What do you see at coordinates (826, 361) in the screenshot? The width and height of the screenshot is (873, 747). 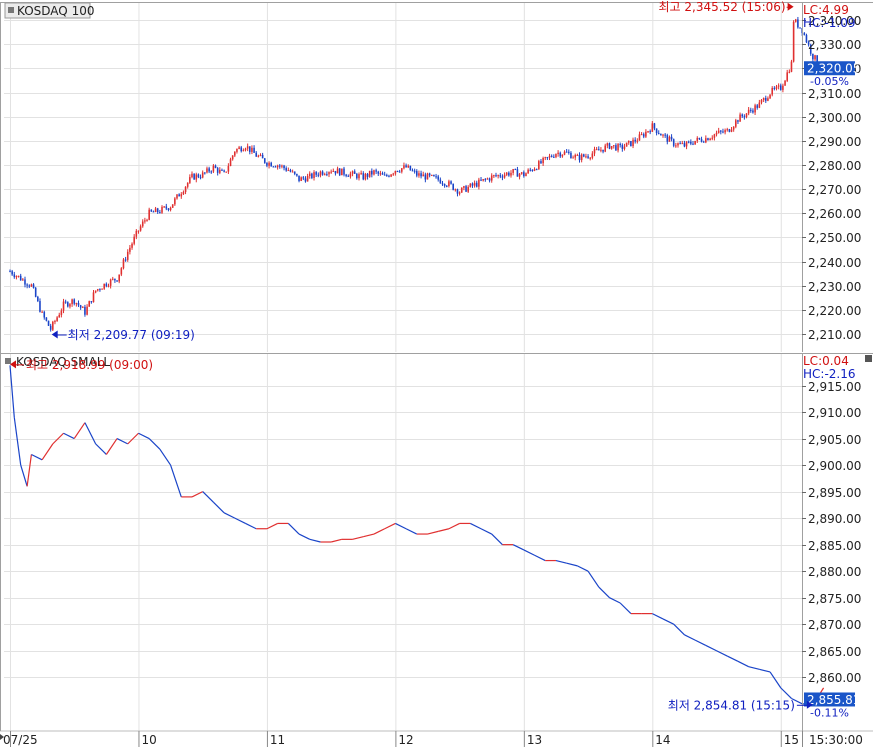 I see `lc-label: LC:0.04` at bounding box center [826, 361].